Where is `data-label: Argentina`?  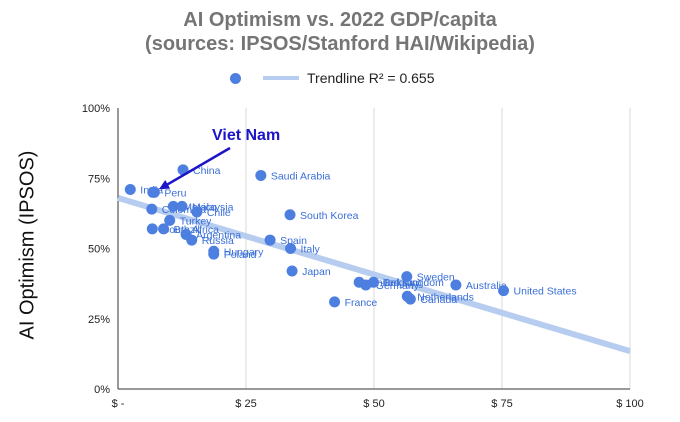
data-label: Argentina is located at coordinates (218, 235).